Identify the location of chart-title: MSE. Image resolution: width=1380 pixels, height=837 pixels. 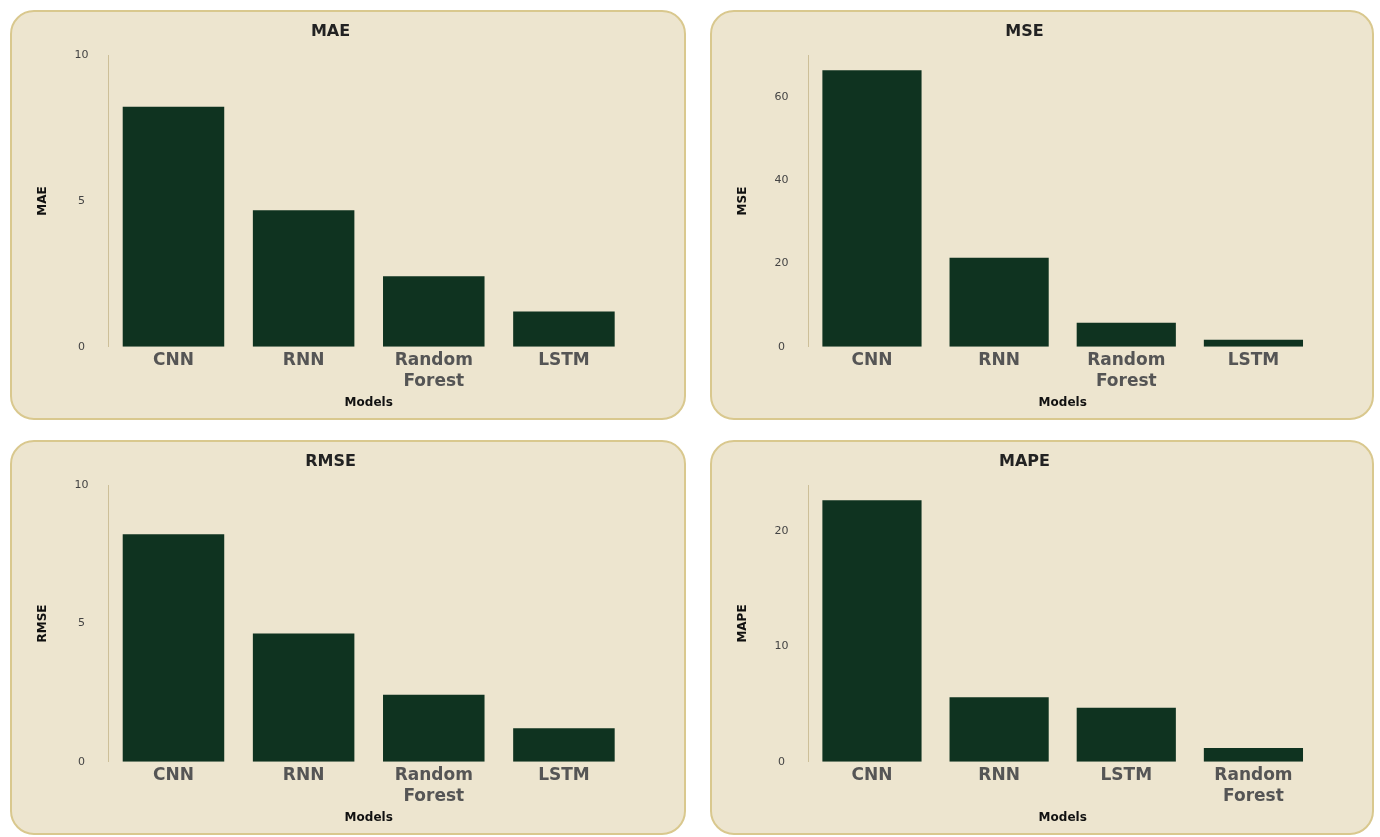
(1024, 30).